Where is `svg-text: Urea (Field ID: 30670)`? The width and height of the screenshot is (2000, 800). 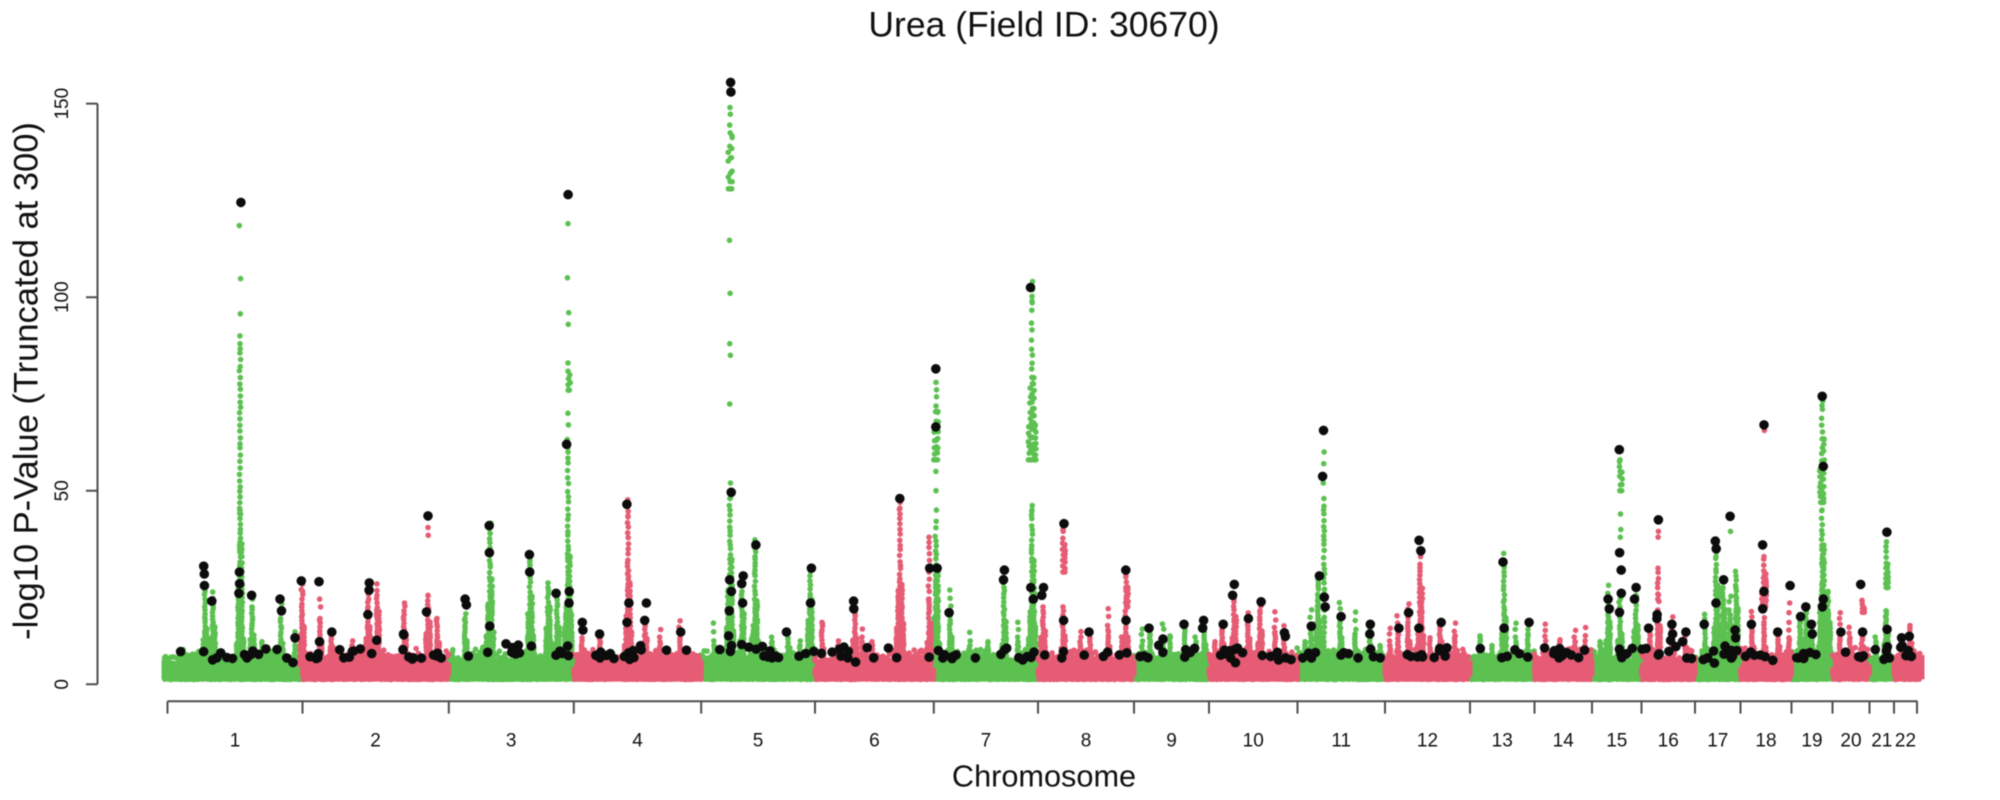 svg-text: Urea (Field ID: 30670) is located at coordinates (1043, 25).